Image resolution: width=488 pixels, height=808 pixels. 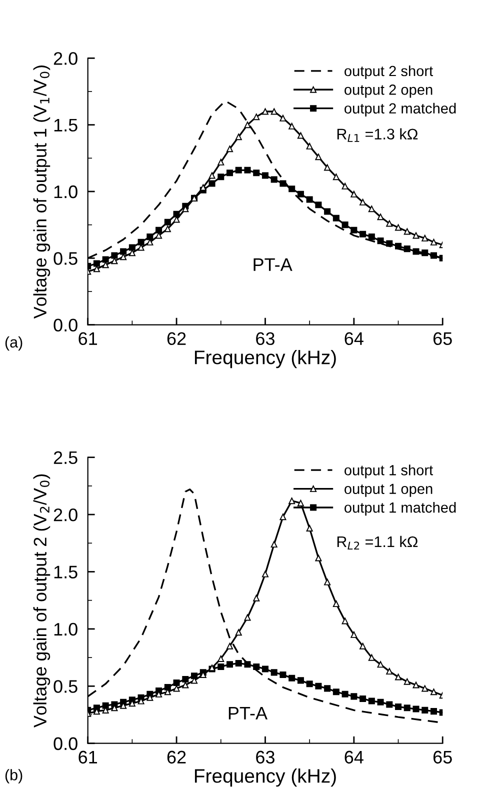 I want to click on annotation: R$_{L1}$ =1.3 kΩ, so click(x=377, y=135).